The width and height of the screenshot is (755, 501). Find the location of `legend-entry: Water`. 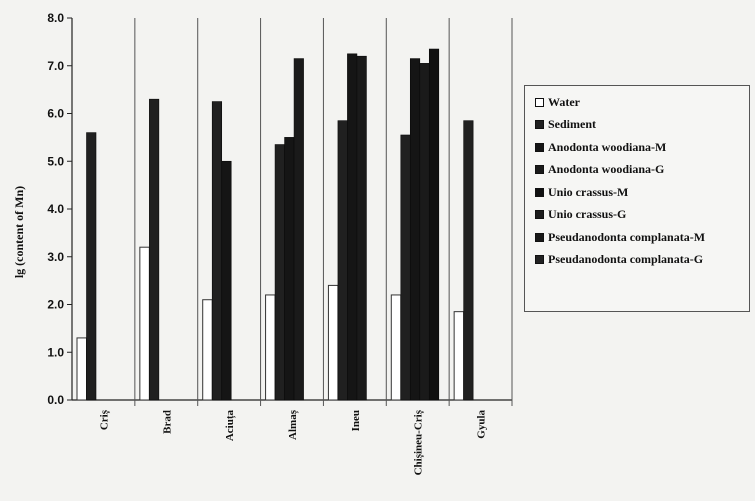

legend-entry: Water is located at coordinates (642, 102).